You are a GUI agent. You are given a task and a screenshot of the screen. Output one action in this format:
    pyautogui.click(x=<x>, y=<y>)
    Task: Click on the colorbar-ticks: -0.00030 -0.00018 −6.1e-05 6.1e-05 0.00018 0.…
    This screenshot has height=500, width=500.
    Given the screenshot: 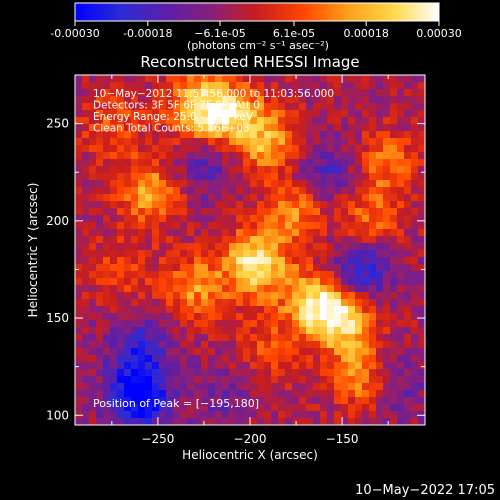 What is the action you would take?
    pyautogui.click(x=256, y=30)
    